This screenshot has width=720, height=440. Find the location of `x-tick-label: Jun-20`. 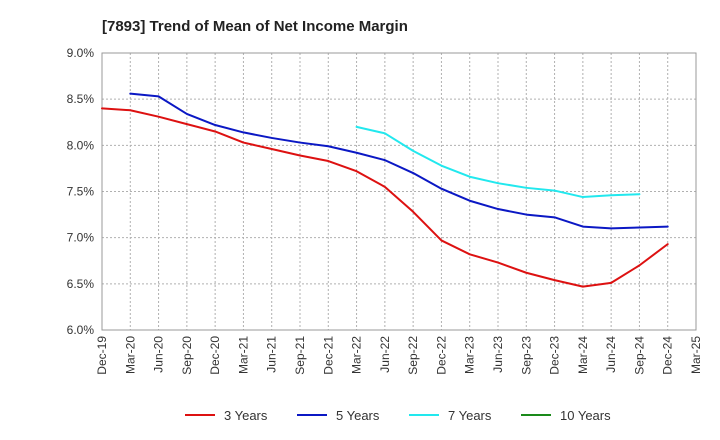

x-tick-label: Jun-20 is located at coordinates (159, 354).